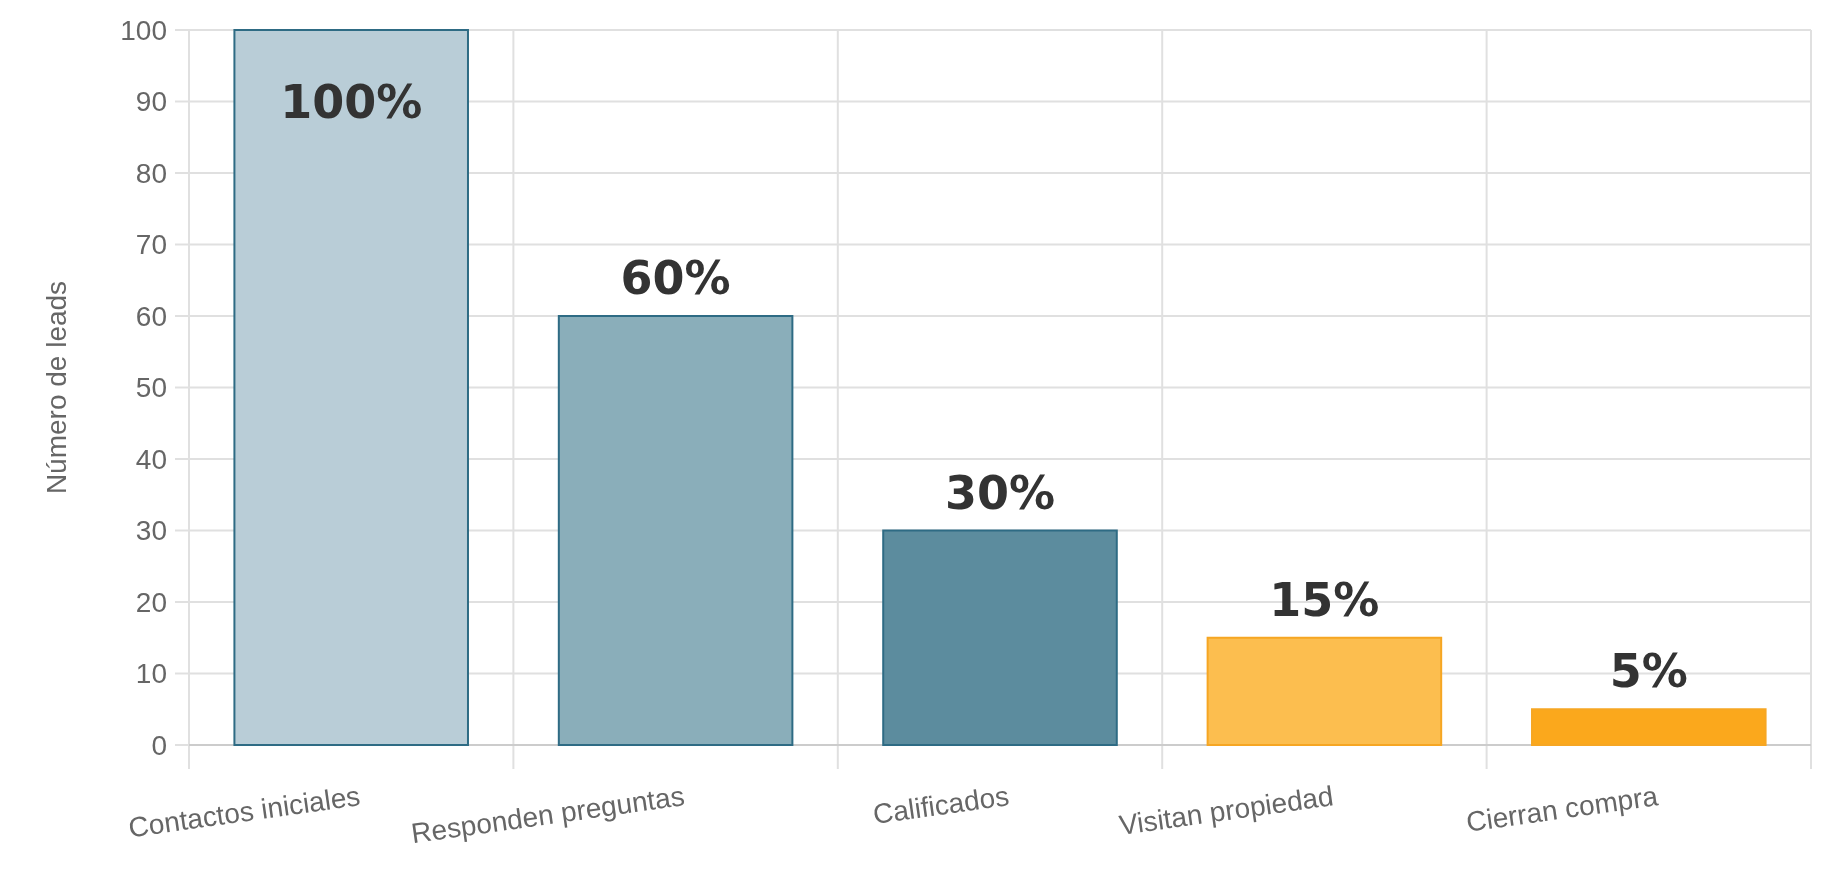 The width and height of the screenshot is (1829, 880). Describe the element at coordinates (1226, 810) in the screenshot. I see `x-tick-label: Visitan propiedad` at that location.